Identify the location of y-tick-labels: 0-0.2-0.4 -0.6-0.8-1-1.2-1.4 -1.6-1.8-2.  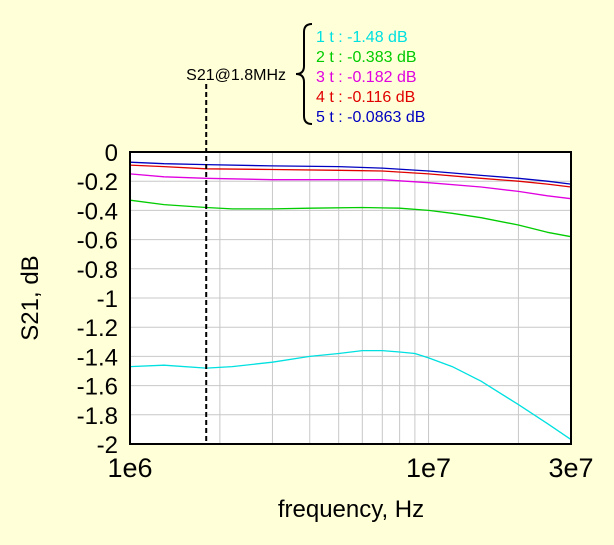
(97, 299).